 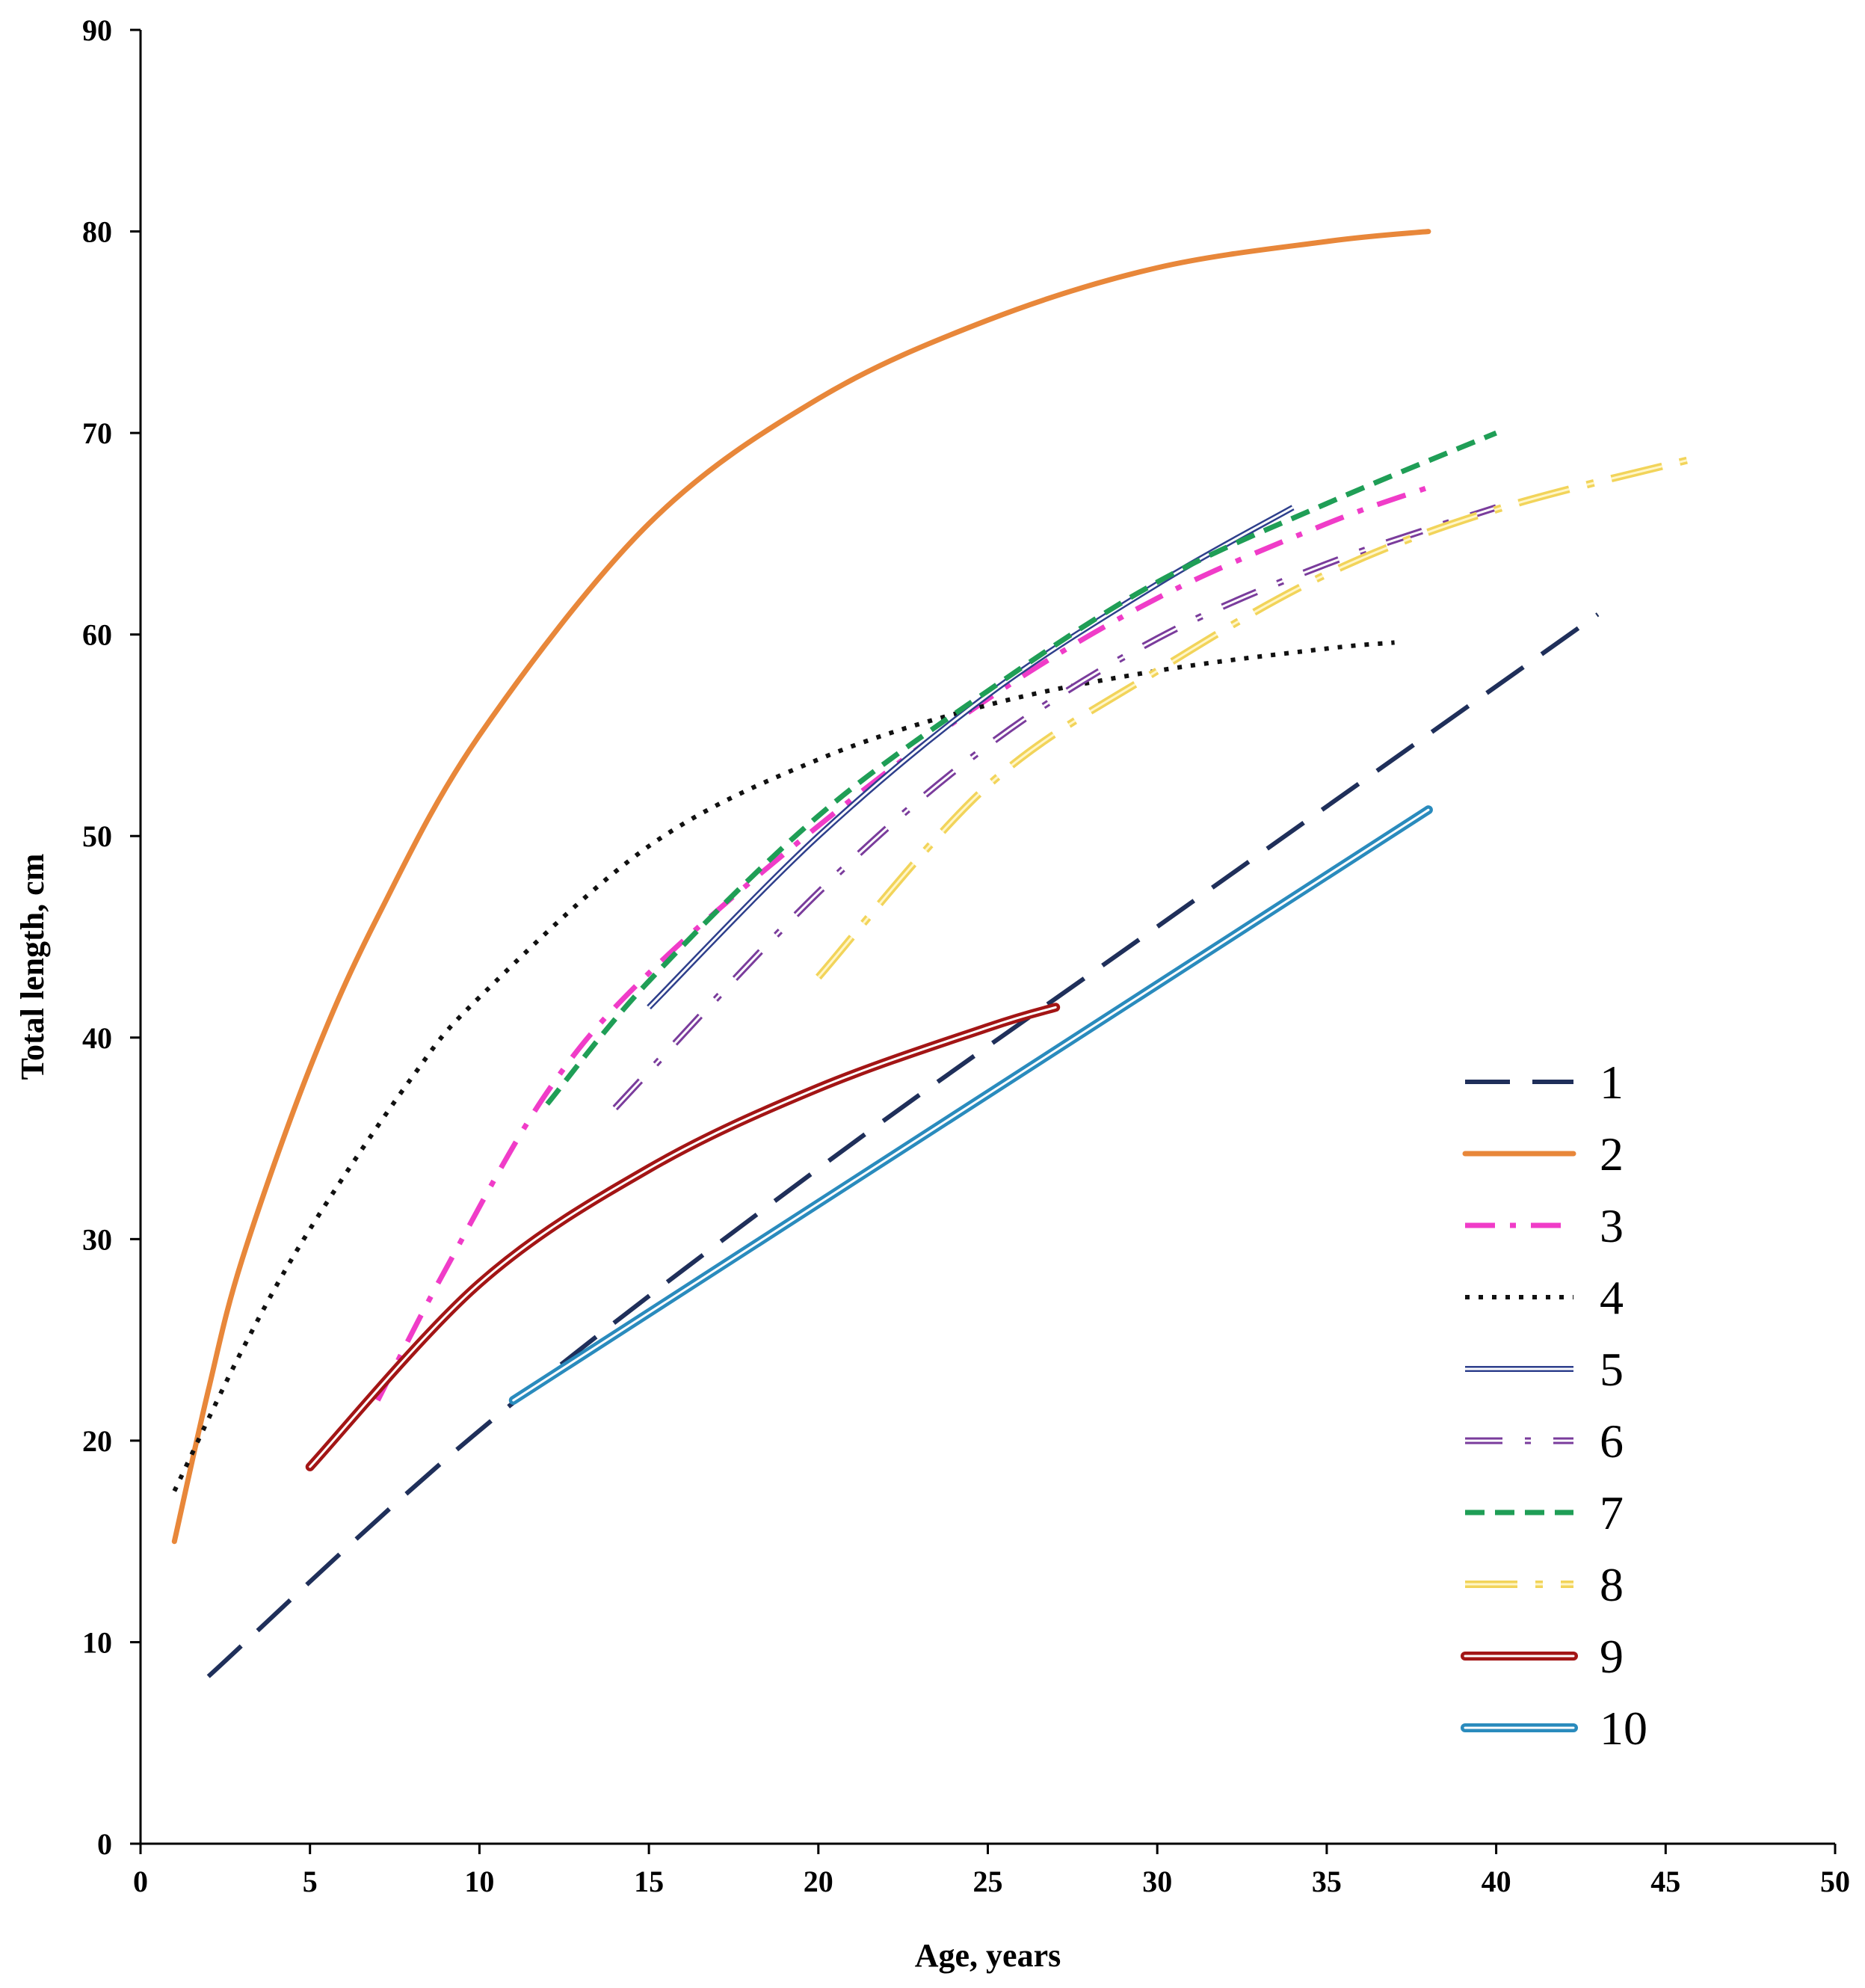 I want to click on legend-item-4: 4, so click(x=1544, y=1297).